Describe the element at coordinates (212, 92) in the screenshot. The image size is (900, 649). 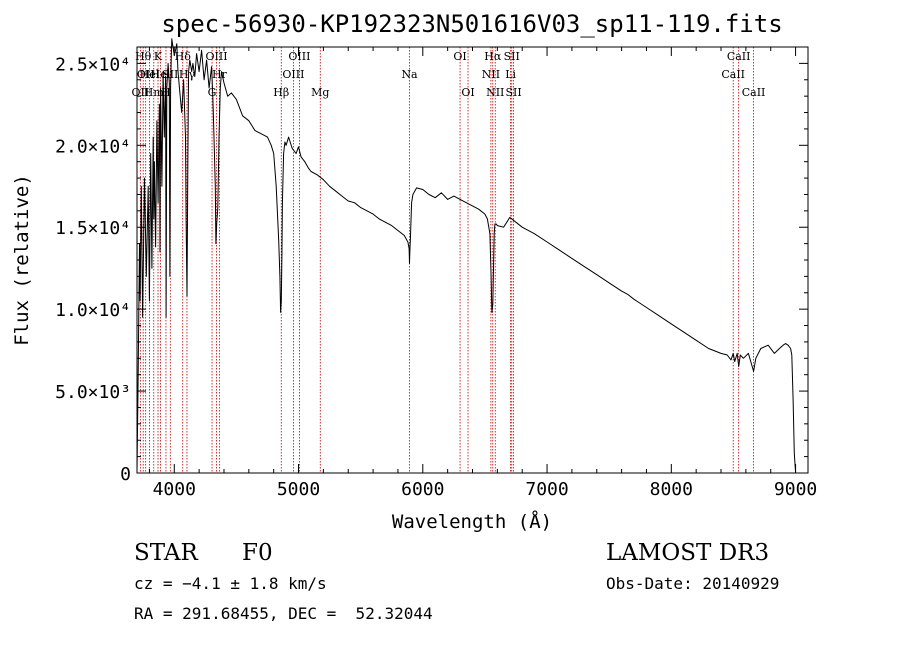
I see `line-label: G` at that location.